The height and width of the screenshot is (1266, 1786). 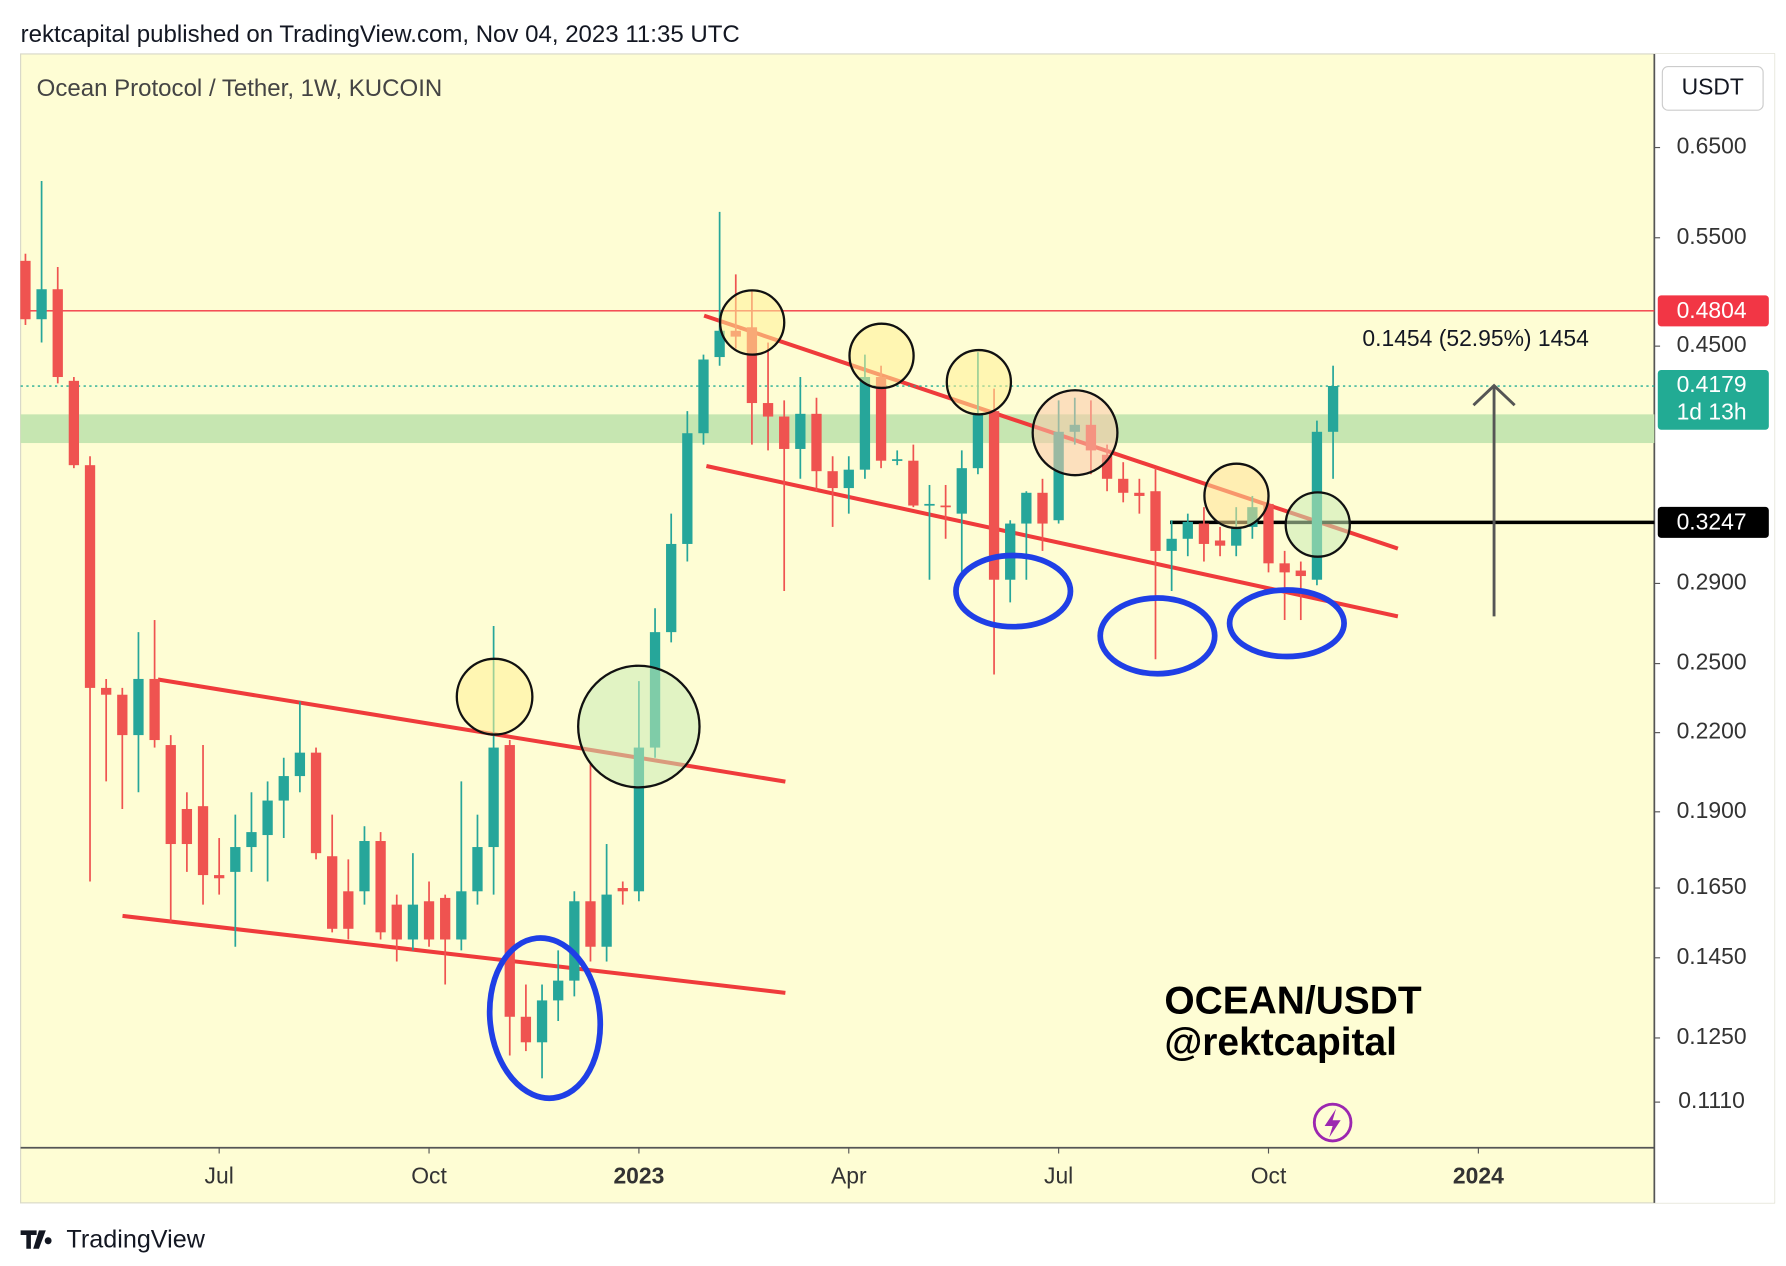 I want to click on y-tick-label: 0.2900, so click(x=1712, y=581).